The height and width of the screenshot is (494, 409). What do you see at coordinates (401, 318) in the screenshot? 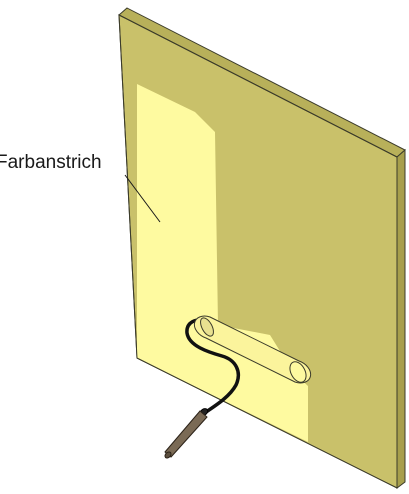
I see `board-side-edge` at bounding box center [401, 318].